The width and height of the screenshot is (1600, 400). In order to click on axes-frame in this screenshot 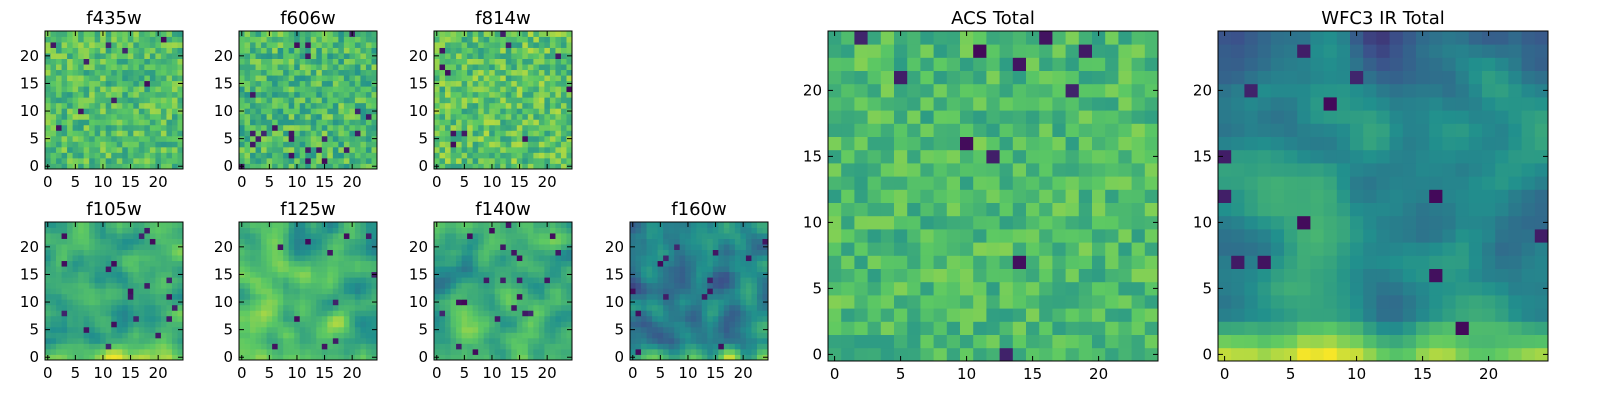, I will do `click(308, 291)`.